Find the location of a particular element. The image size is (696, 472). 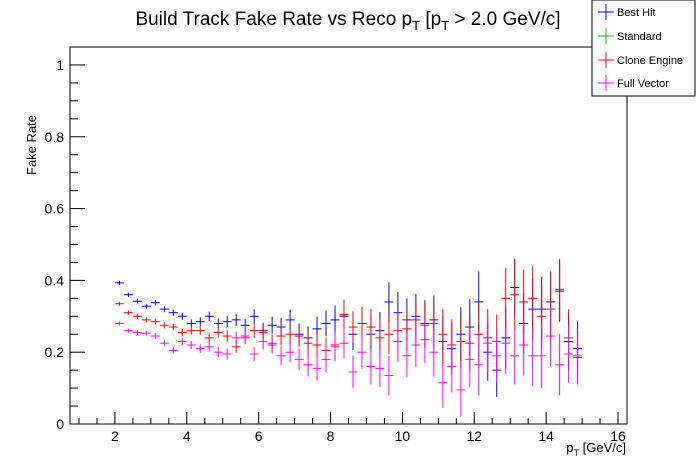

legend-label: Best Hit is located at coordinates (636, 13).